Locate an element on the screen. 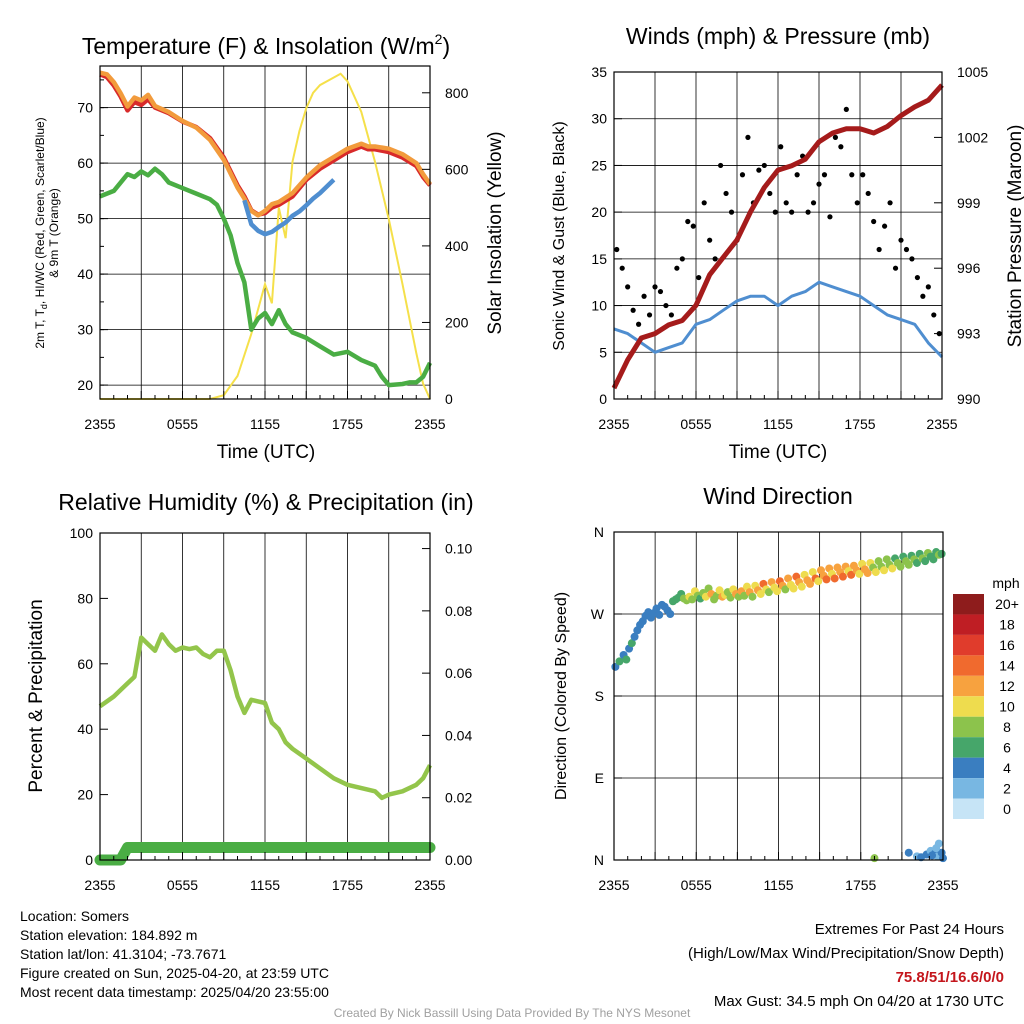 This screenshot has width=1024, height=1024. precip-y2tick-label: 0.00 is located at coordinates (458, 860).